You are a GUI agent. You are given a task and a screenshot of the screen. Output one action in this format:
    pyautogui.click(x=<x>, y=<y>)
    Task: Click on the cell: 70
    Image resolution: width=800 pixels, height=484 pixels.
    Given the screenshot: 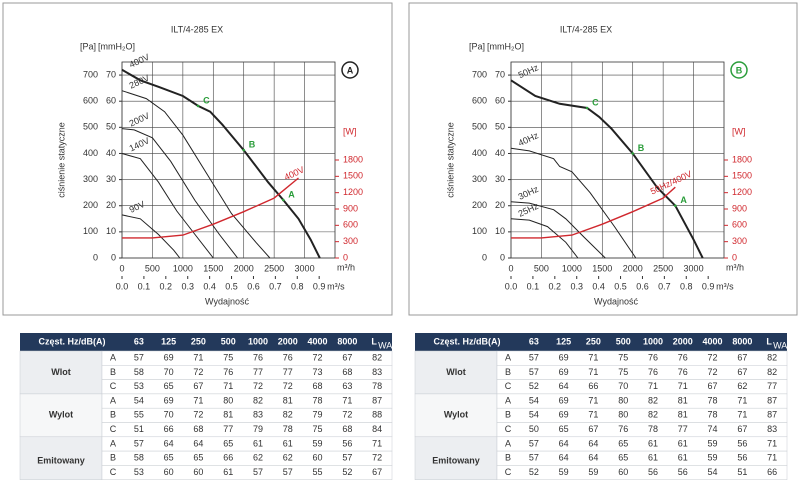 What is the action you would take?
    pyautogui.click(x=169, y=372)
    